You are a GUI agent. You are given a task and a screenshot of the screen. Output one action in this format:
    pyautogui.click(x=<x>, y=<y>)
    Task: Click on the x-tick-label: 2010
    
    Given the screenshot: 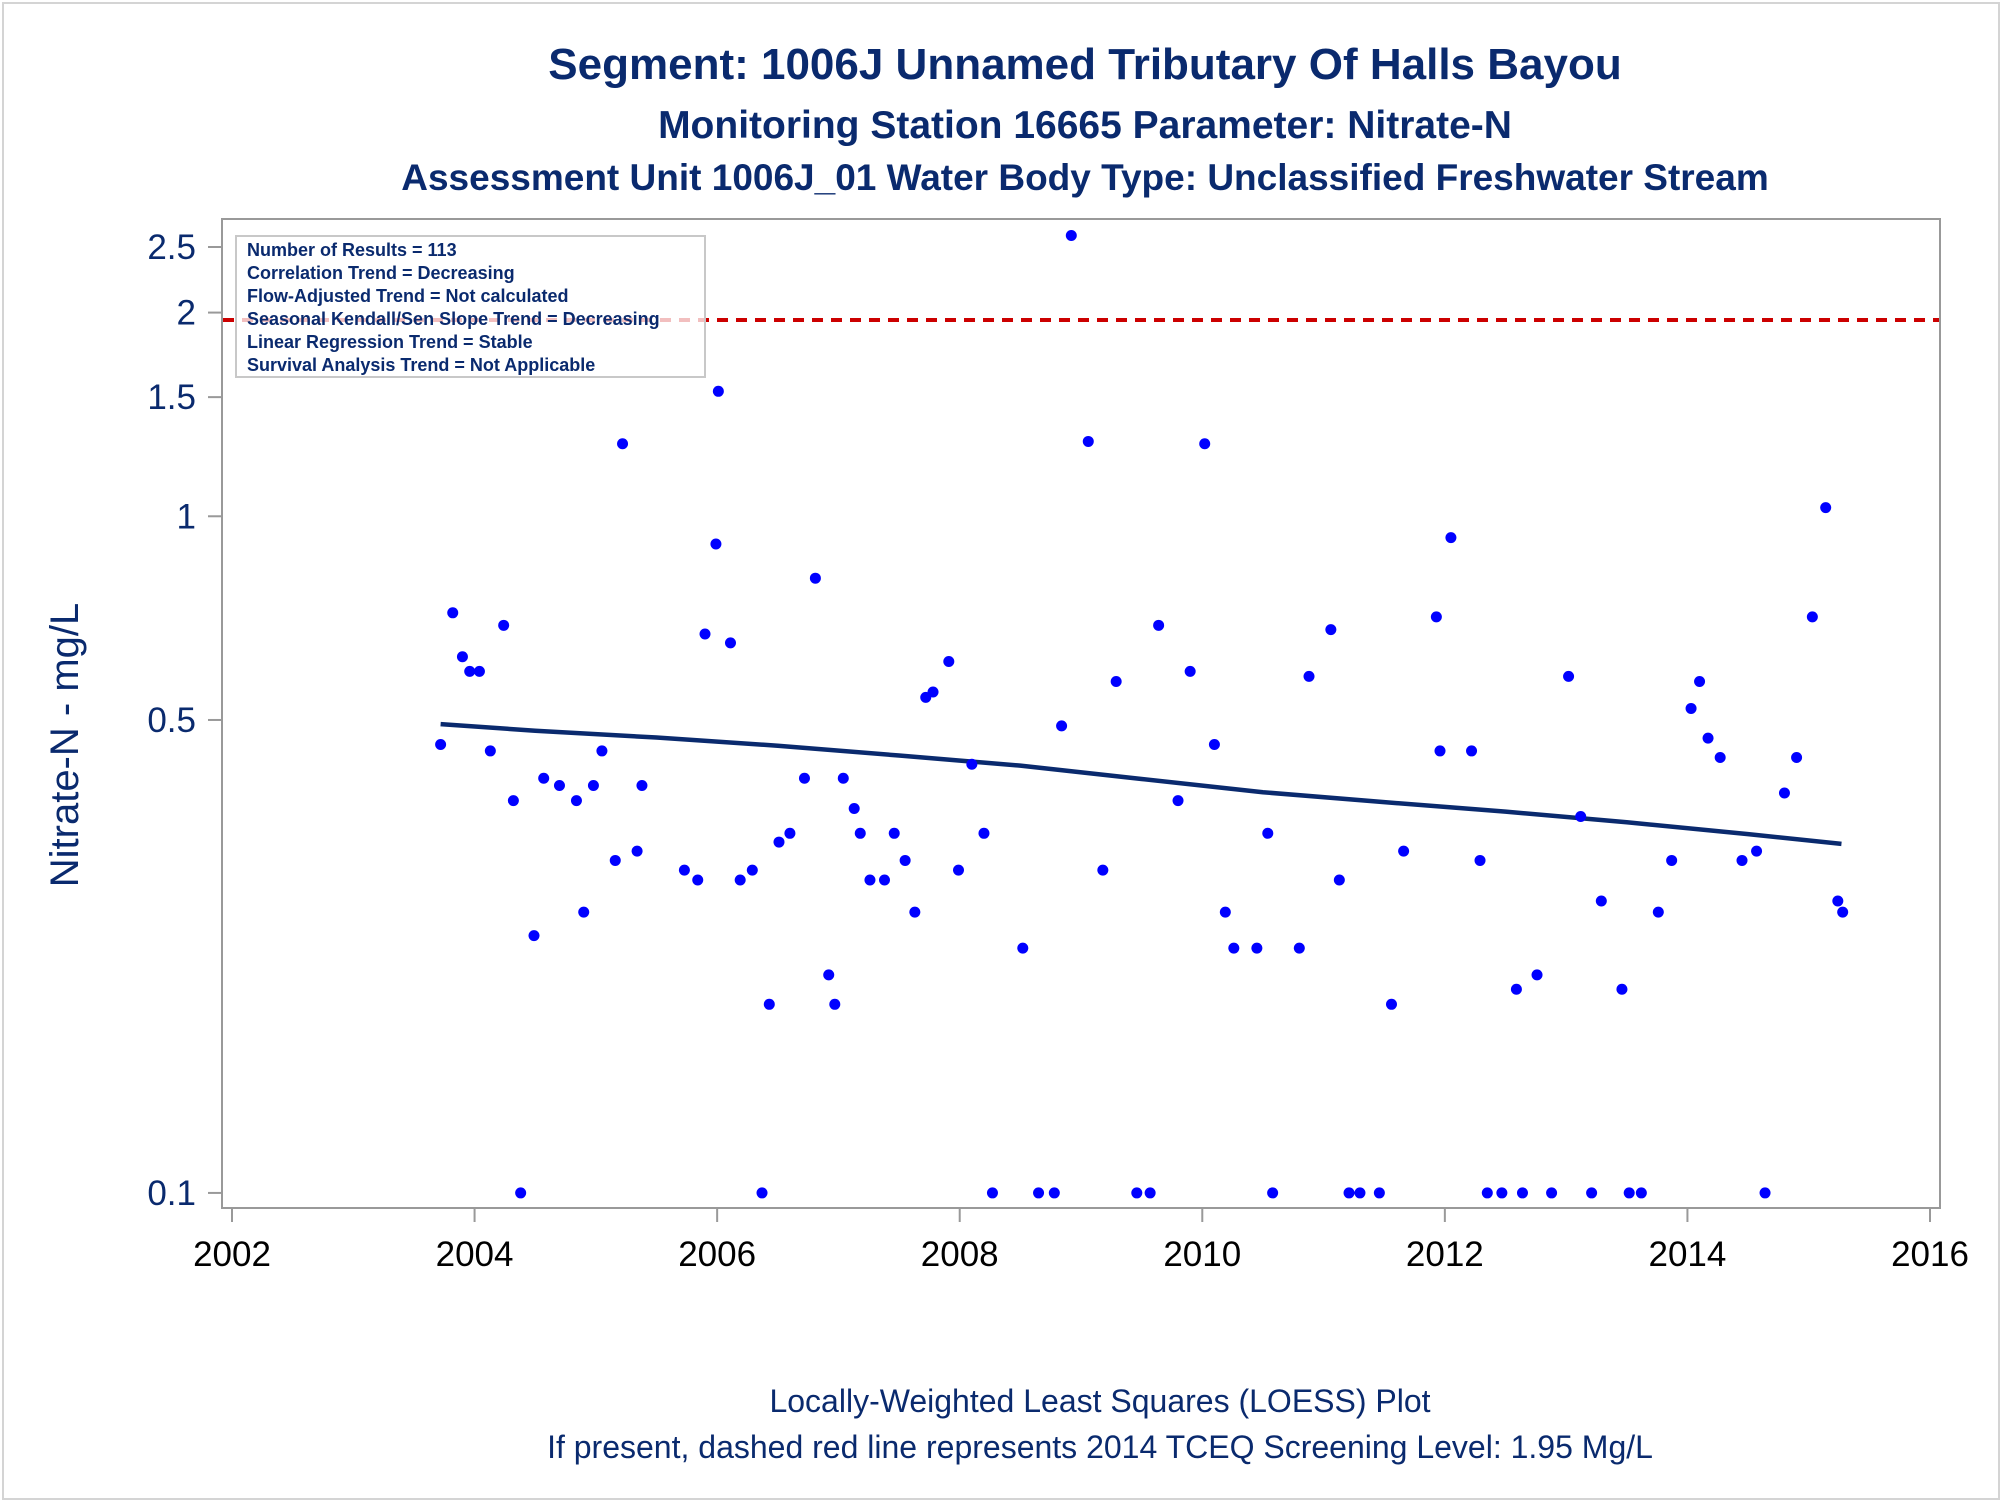 What is the action you would take?
    pyautogui.click(x=1202, y=1254)
    